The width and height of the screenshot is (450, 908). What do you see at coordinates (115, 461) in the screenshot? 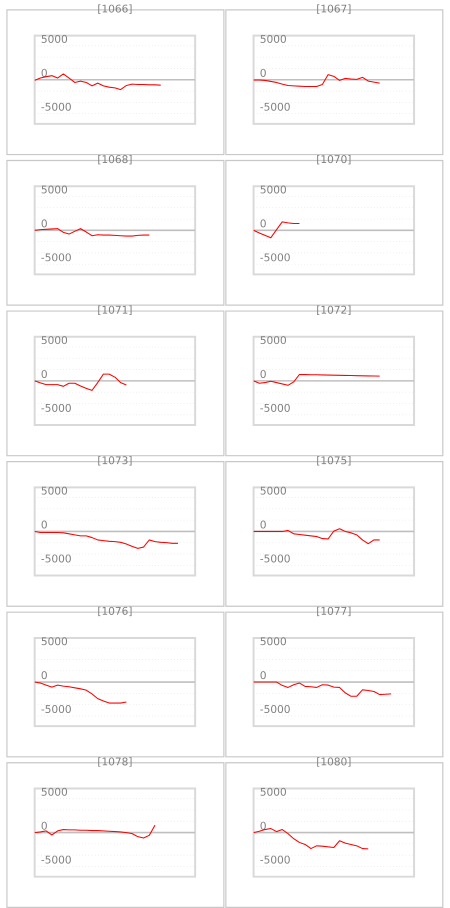
I see `chart-title: [1073]` at bounding box center [115, 461].